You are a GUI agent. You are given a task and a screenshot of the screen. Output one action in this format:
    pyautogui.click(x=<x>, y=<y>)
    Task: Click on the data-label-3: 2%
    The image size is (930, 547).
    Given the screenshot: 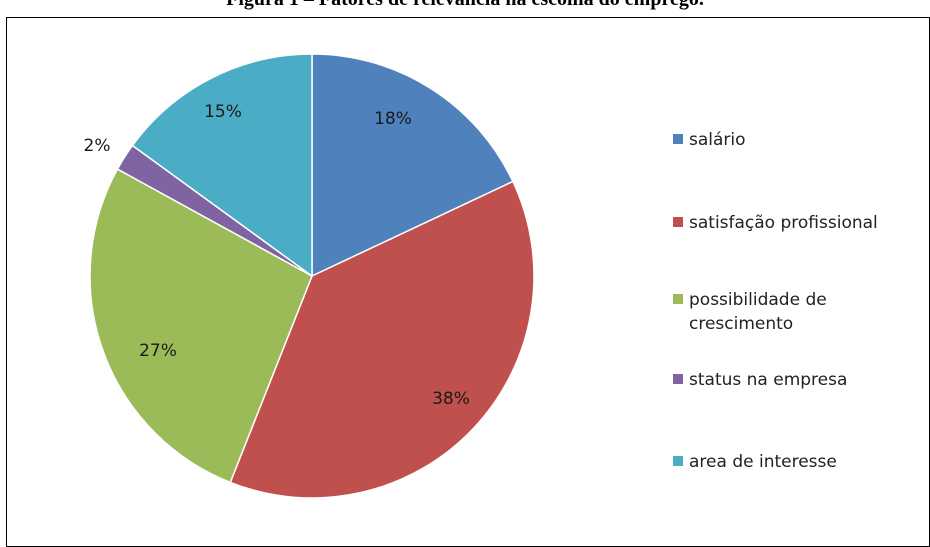 What is the action you would take?
    pyautogui.click(x=97, y=146)
    